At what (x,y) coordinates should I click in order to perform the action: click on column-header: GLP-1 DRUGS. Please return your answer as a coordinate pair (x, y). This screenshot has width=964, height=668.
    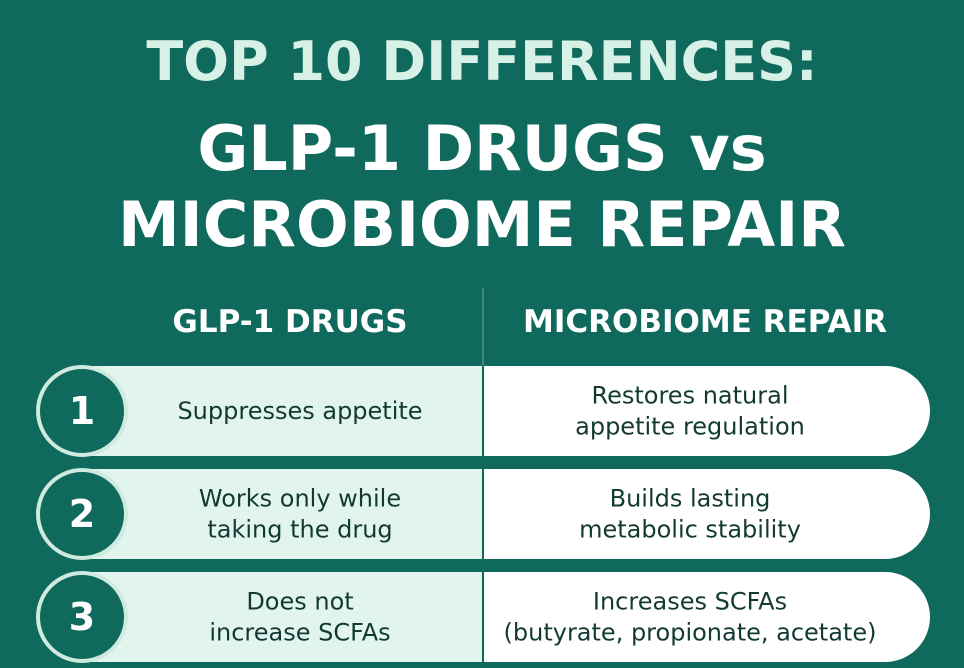
    Looking at the image, I should click on (289, 322).